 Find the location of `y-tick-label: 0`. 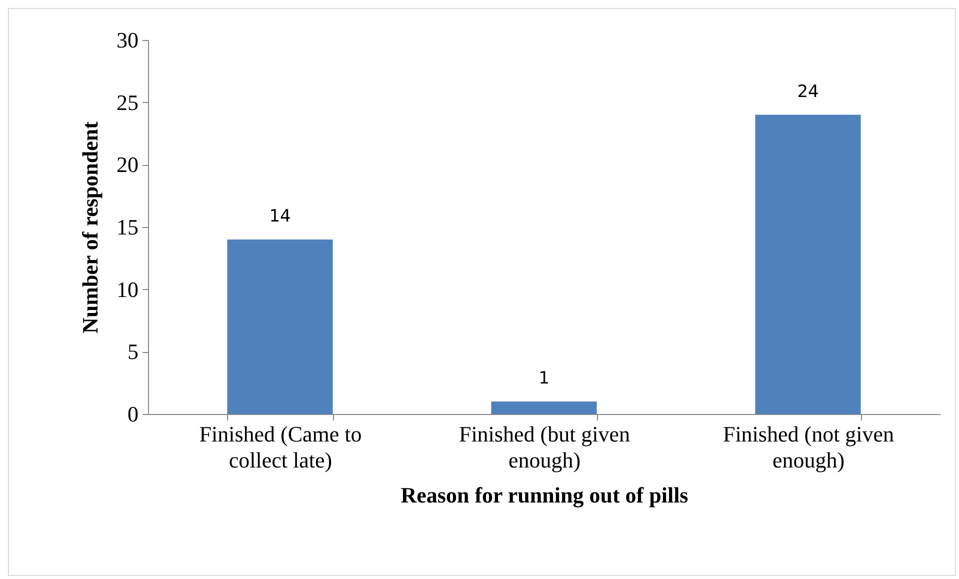

y-tick-label: 0 is located at coordinates (133, 414).